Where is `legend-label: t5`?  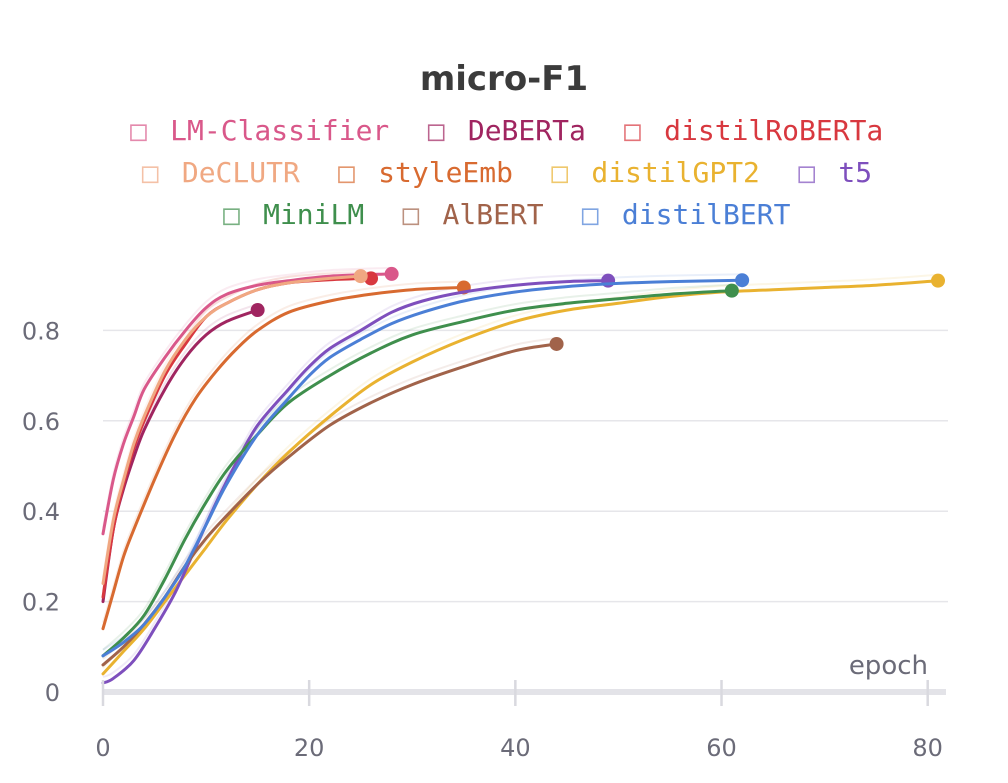 legend-label: t5 is located at coordinates (855, 172).